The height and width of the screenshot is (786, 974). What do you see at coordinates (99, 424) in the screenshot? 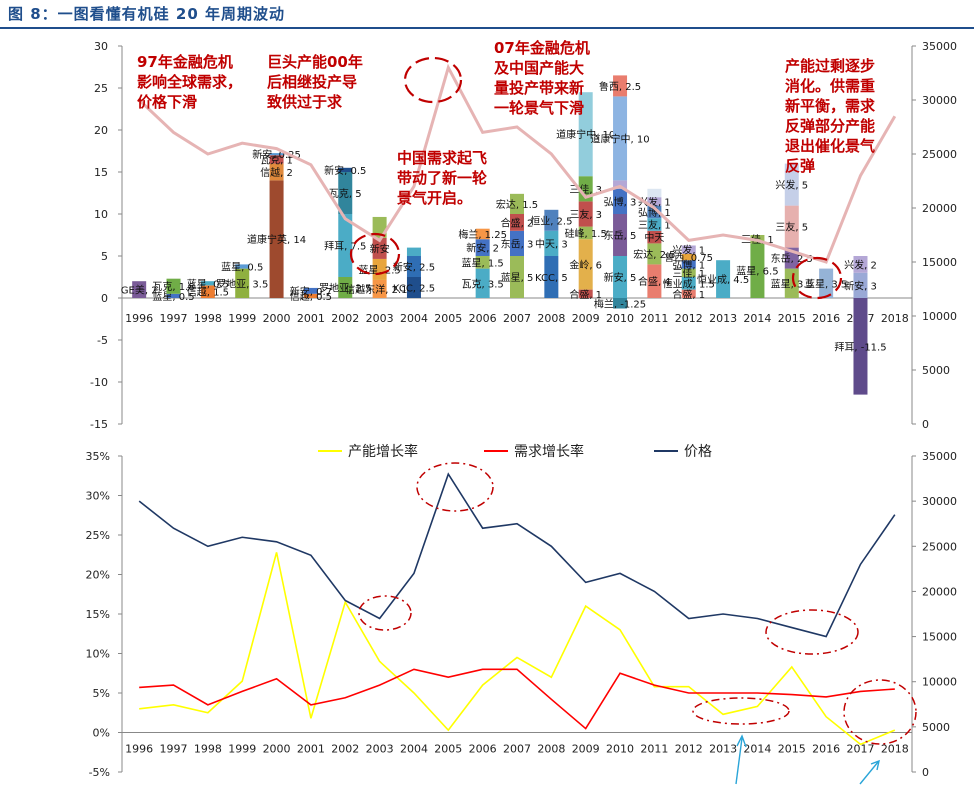
I see `top-left-tick-label: -15` at bounding box center [99, 424].